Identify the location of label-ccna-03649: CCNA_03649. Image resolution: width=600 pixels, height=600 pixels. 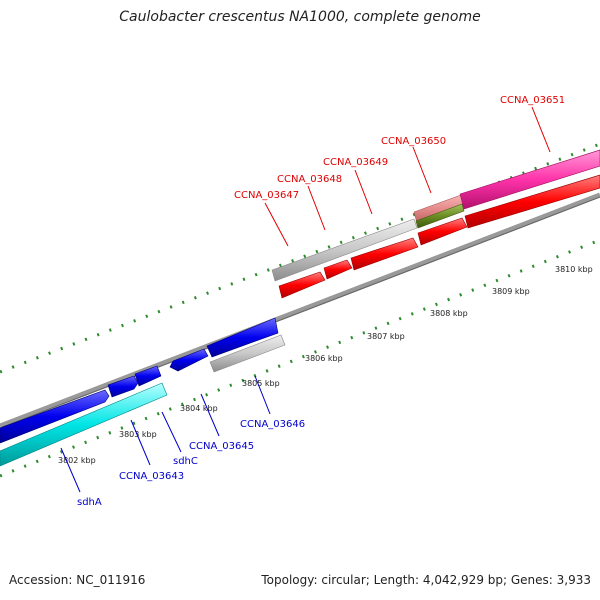
(355, 162).